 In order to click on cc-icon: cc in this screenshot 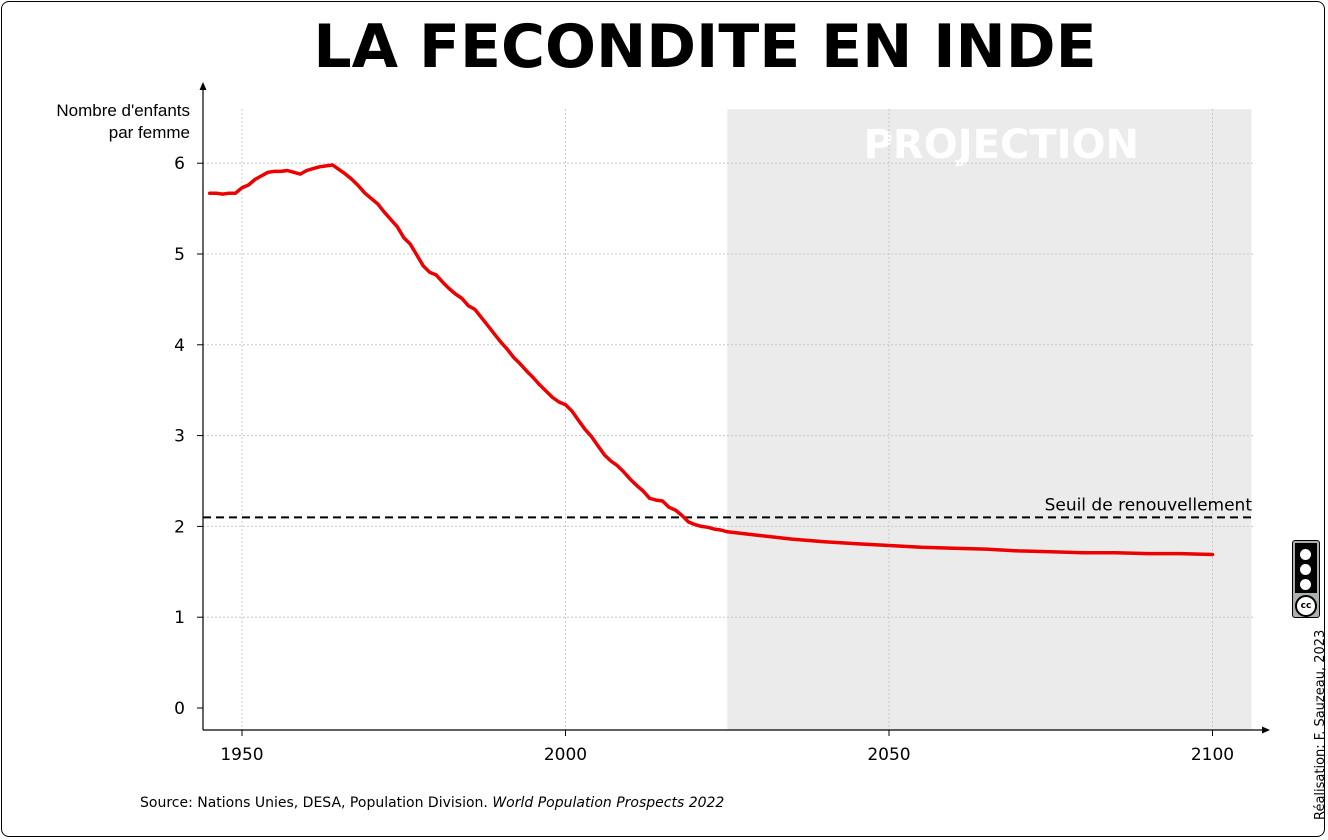, I will do `click(1306, 606)`.